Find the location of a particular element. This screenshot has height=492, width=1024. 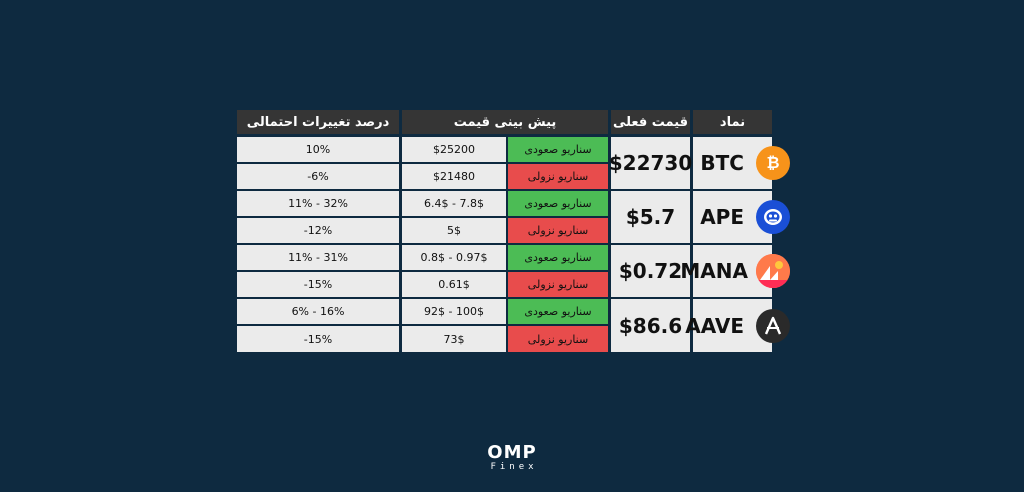

forecast-cell: $21480 is located at coordinates (454, 176).